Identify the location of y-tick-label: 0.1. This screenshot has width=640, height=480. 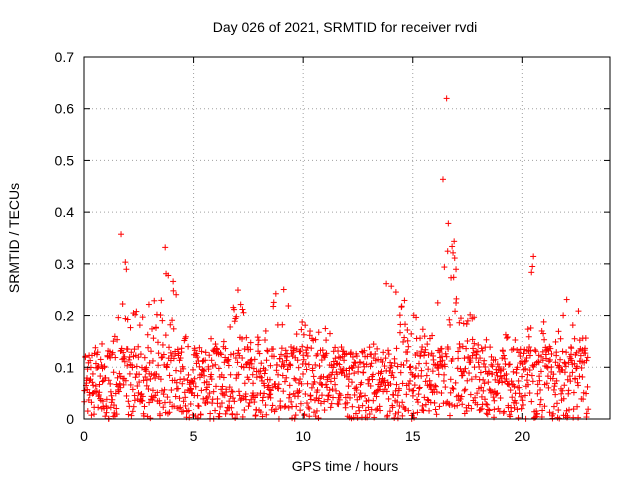
(65, 367).